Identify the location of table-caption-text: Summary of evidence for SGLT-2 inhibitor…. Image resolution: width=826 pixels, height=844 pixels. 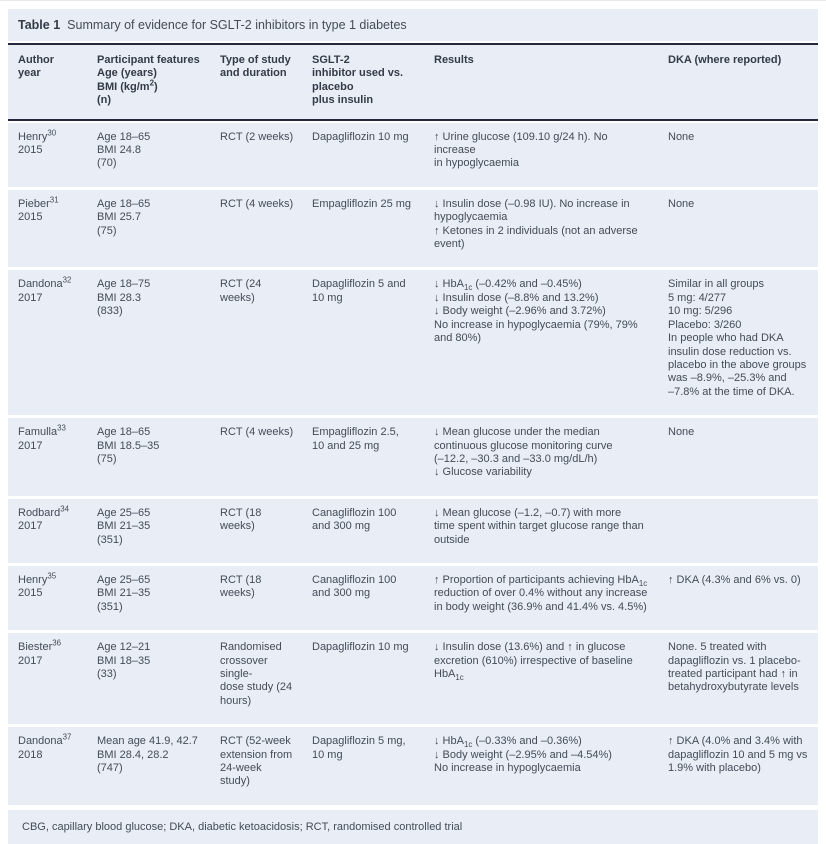
(237, 25).